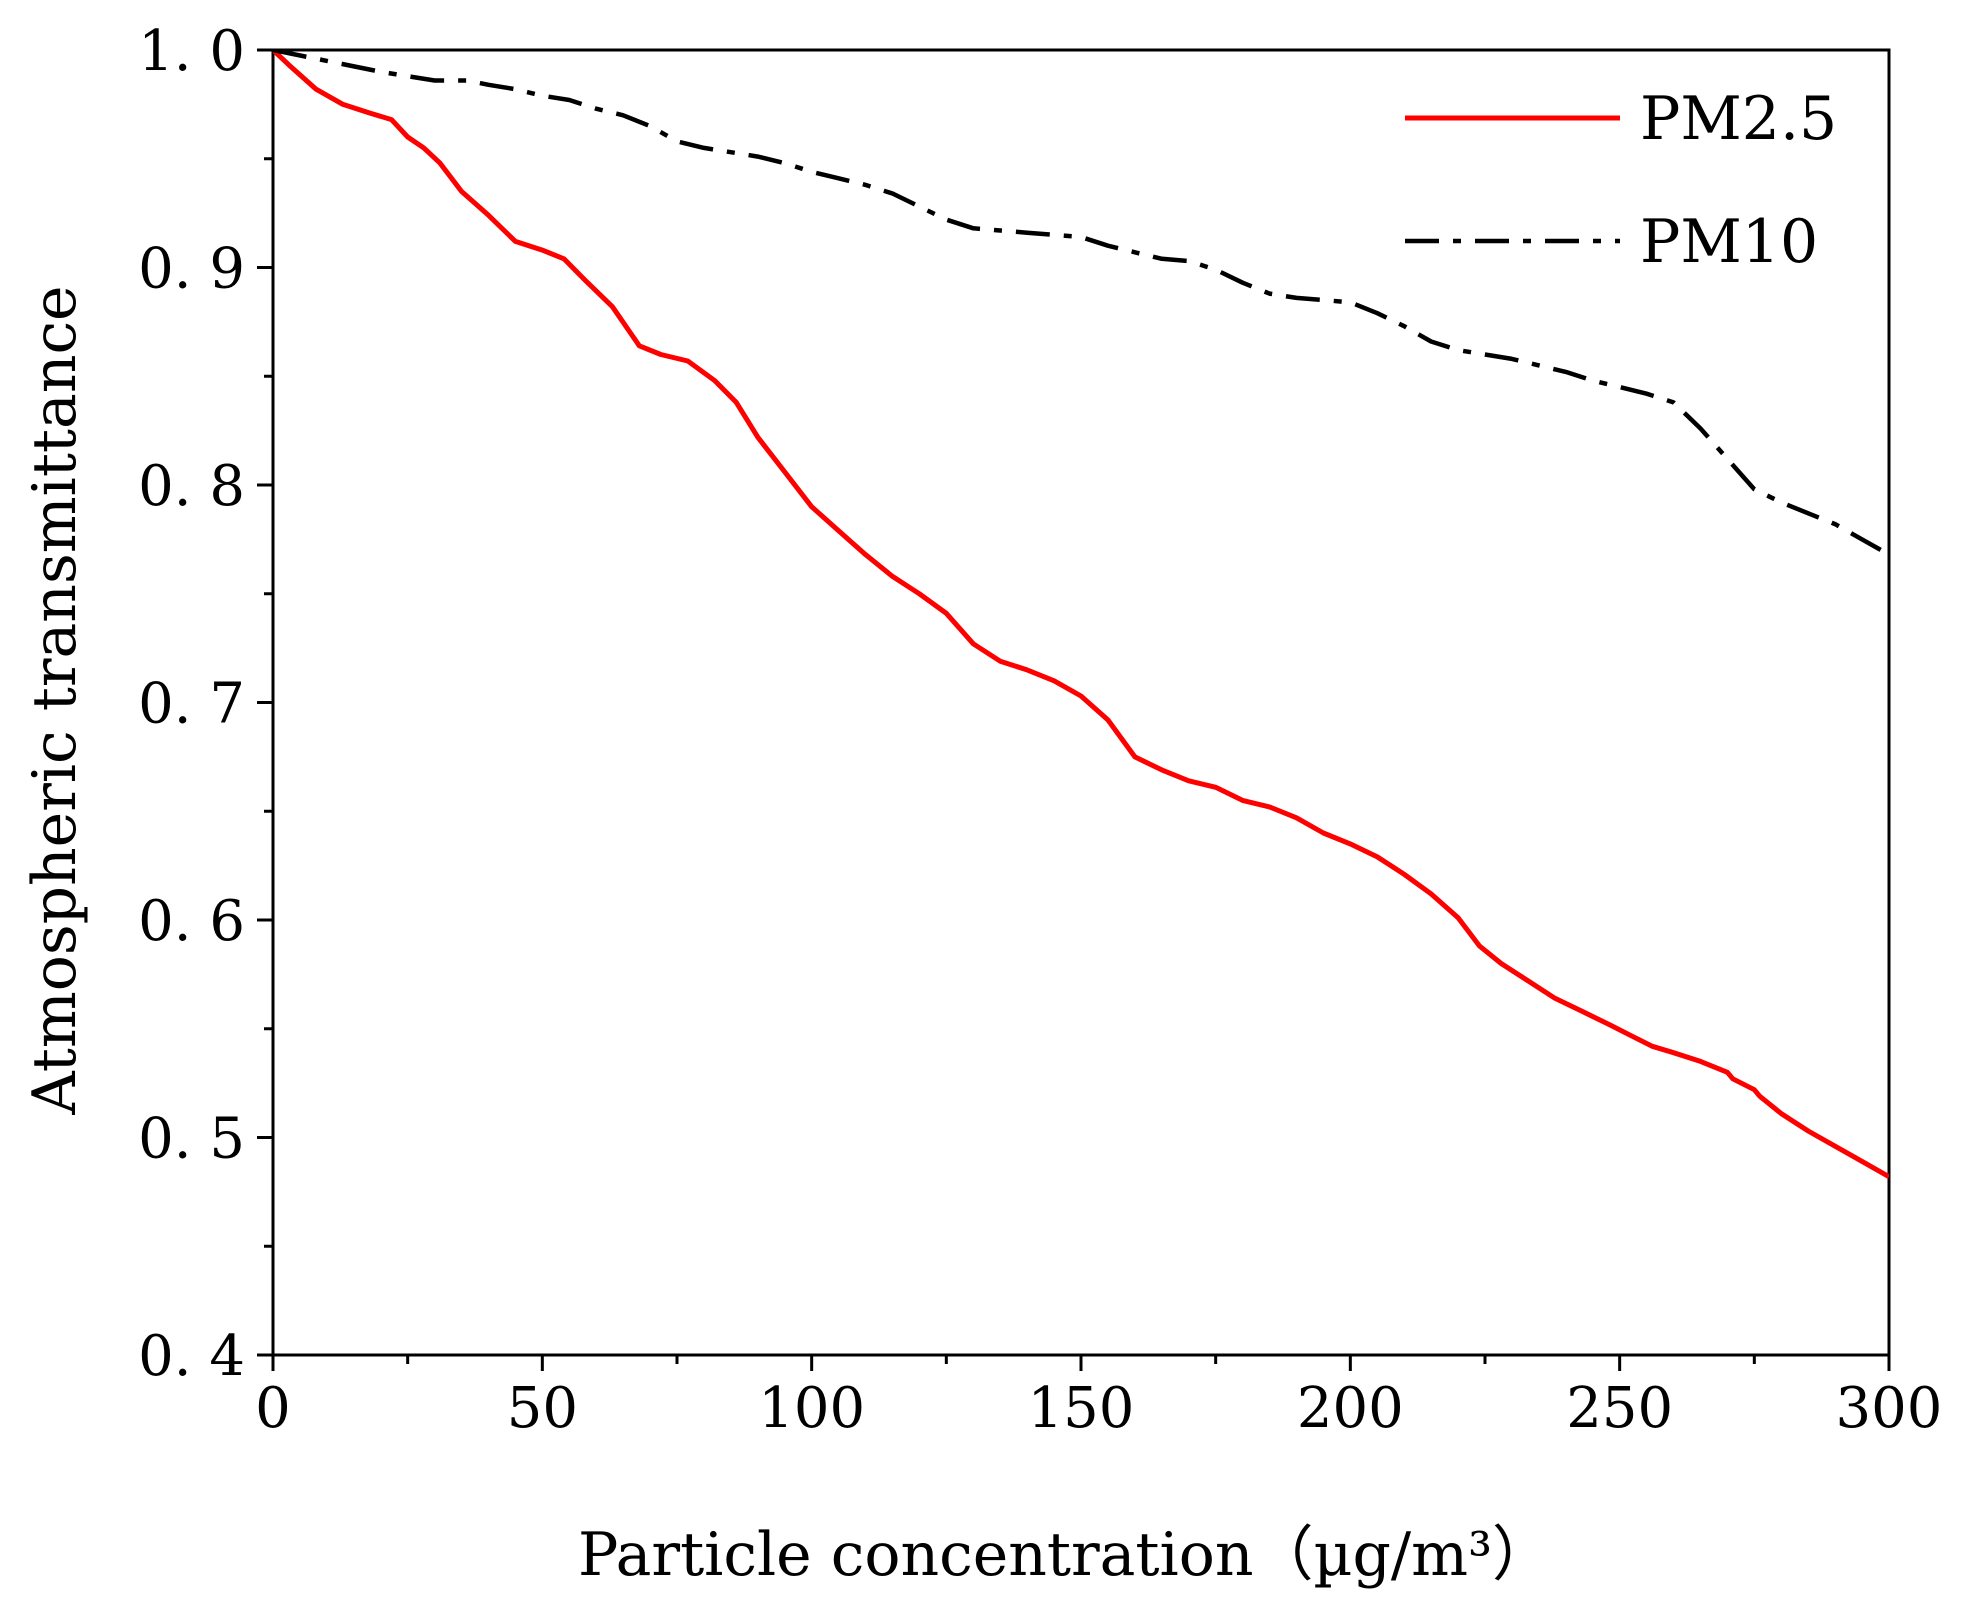 Image resolution: width=1965 pixels, height=1617 pixels. What do you see at coordinates (55, 700) in the screenshot?
I see `y-axis-title: Atmospheric transmittance` at bounding box center [55, 700].